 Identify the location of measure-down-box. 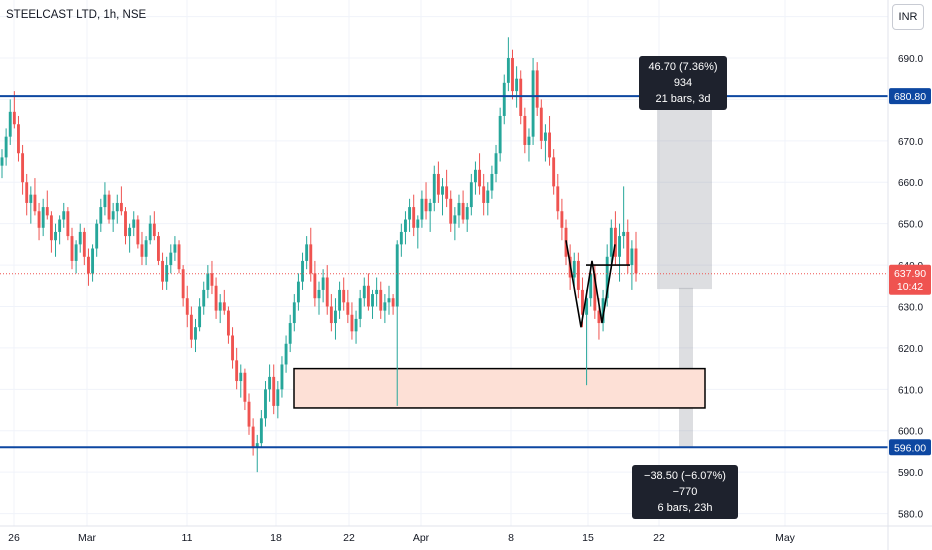
(686, 367).